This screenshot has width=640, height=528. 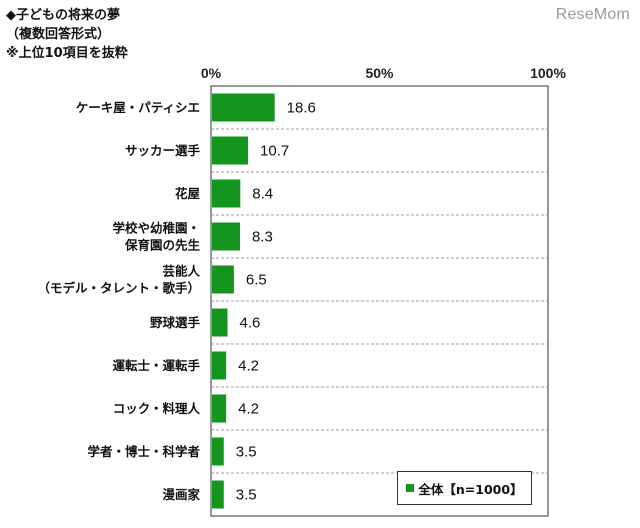 What do you see at coordinates (118, 280) in the screenshot?
I see `category-label: 芸能人（モデル・タレント・歌手）` at bounding box center [118, 280].